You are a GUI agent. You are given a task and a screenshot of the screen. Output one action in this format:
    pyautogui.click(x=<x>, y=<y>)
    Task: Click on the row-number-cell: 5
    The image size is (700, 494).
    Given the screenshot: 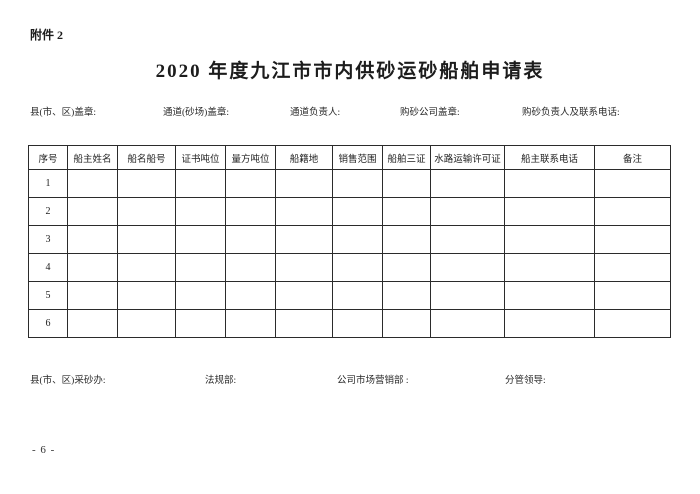 What is the action you would take?
    pyautogui.click(x=48, y=295)
    